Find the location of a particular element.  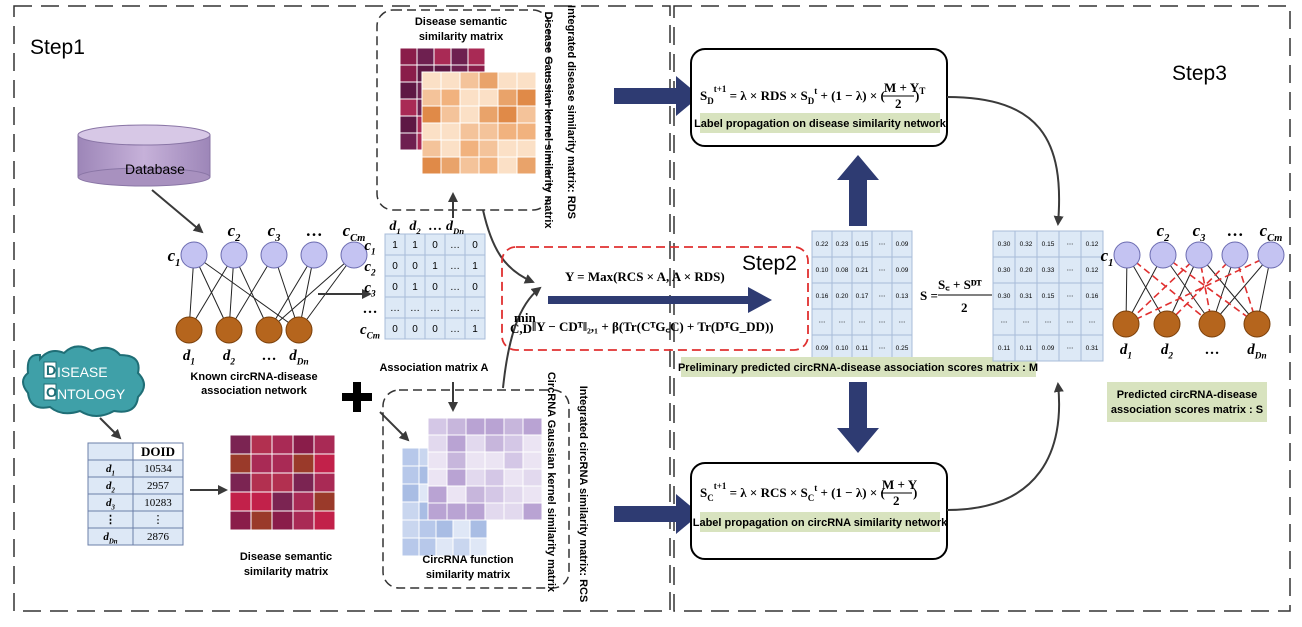

ontology-arrow is located at coordinates (110, 428).